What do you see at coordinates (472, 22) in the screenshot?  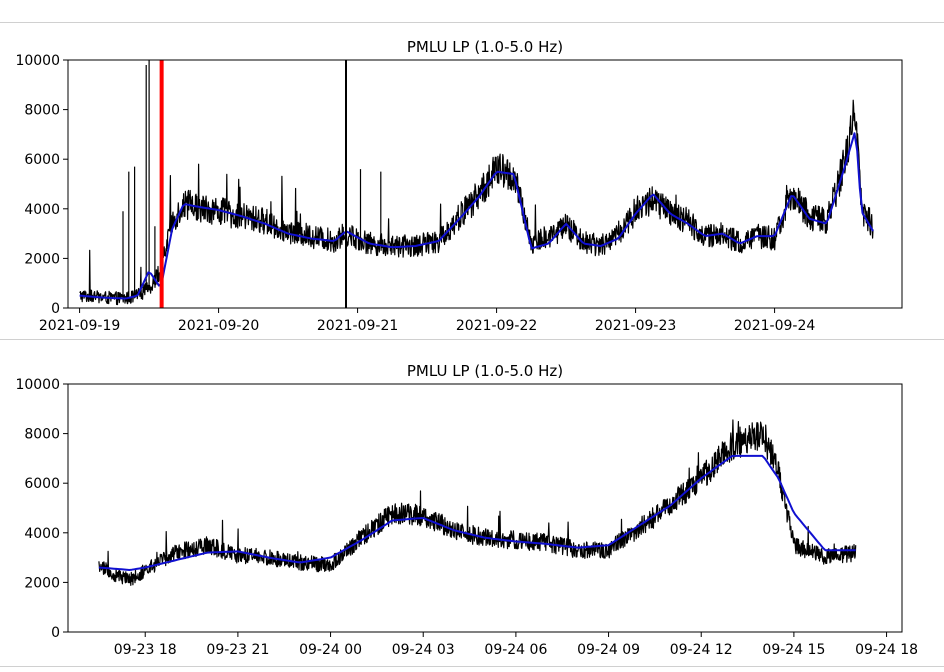 I see `top-border` at bounding box center [472, 22].